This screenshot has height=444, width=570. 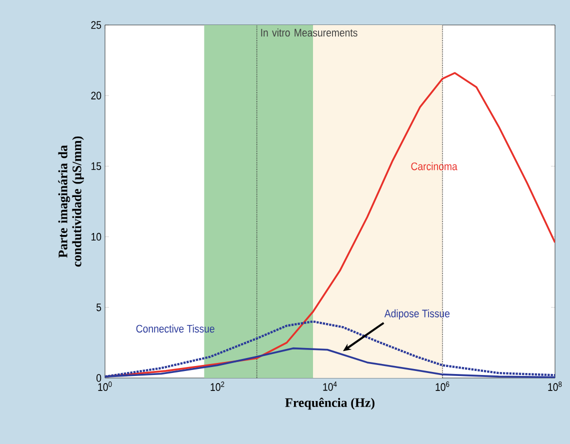 I want to click on x-tick-label: 10$^{4}$, so click(x=330, y=386).